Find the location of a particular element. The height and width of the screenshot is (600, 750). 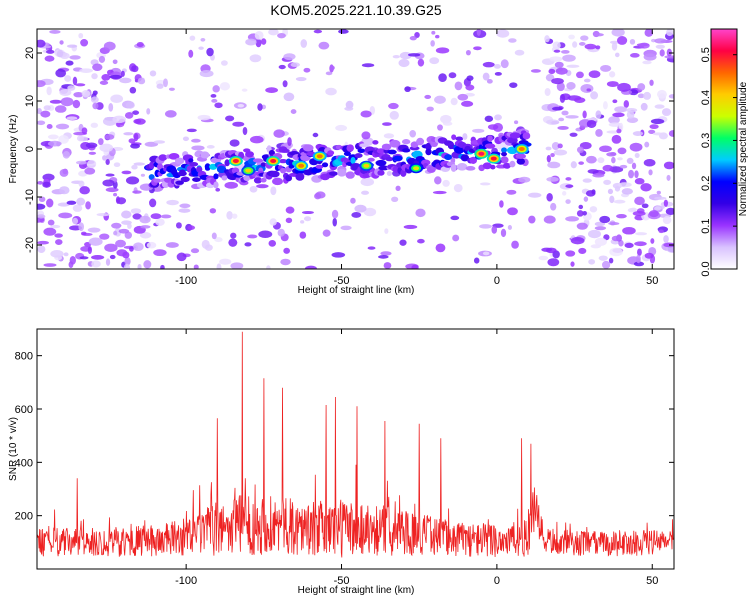

colorbar-label: Normalized spectral amplitude is located at coordinates (743, 148).